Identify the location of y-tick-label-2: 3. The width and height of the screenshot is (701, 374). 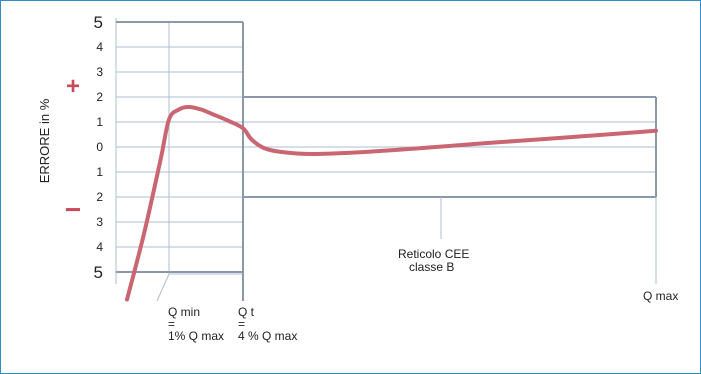
(99, 72).